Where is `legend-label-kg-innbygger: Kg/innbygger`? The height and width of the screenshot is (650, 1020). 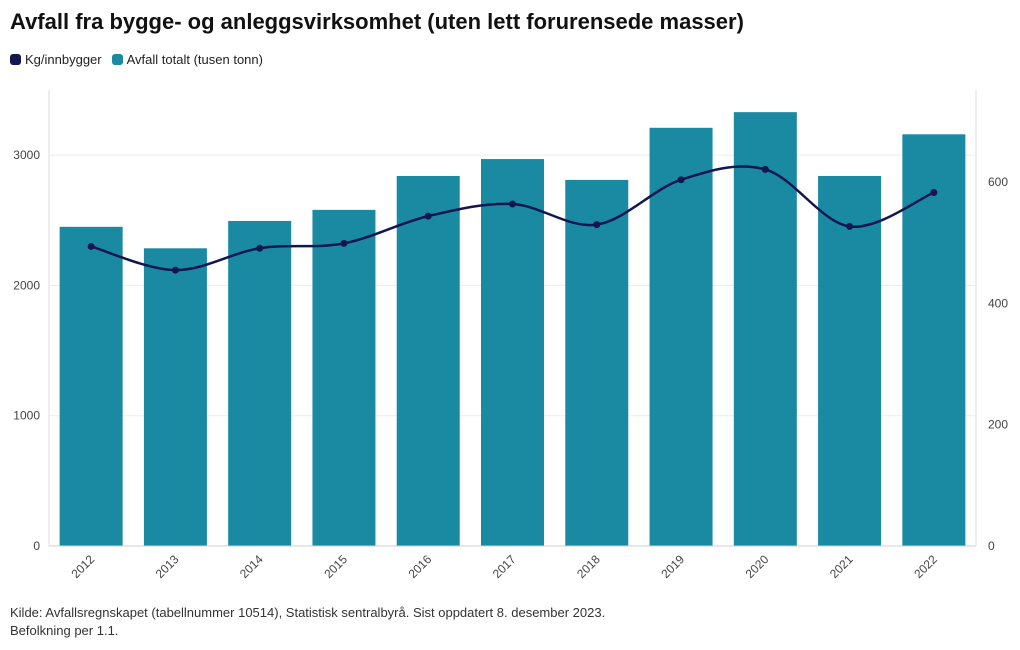
legend-label-kg-innbygger: Kg/innbygger is located at coordinates (63, 59).